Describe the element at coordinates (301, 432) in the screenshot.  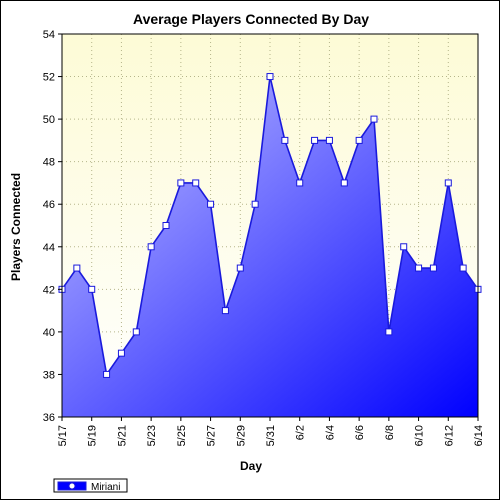
I see `x-tick-label: 6/2` at that location.